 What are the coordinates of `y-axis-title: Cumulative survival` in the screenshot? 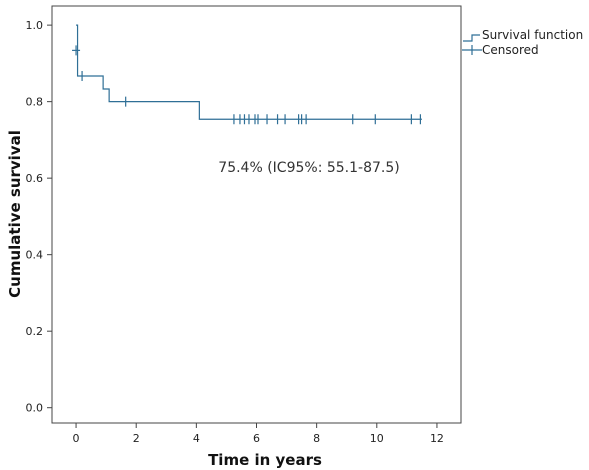 It's located at (15, 214).